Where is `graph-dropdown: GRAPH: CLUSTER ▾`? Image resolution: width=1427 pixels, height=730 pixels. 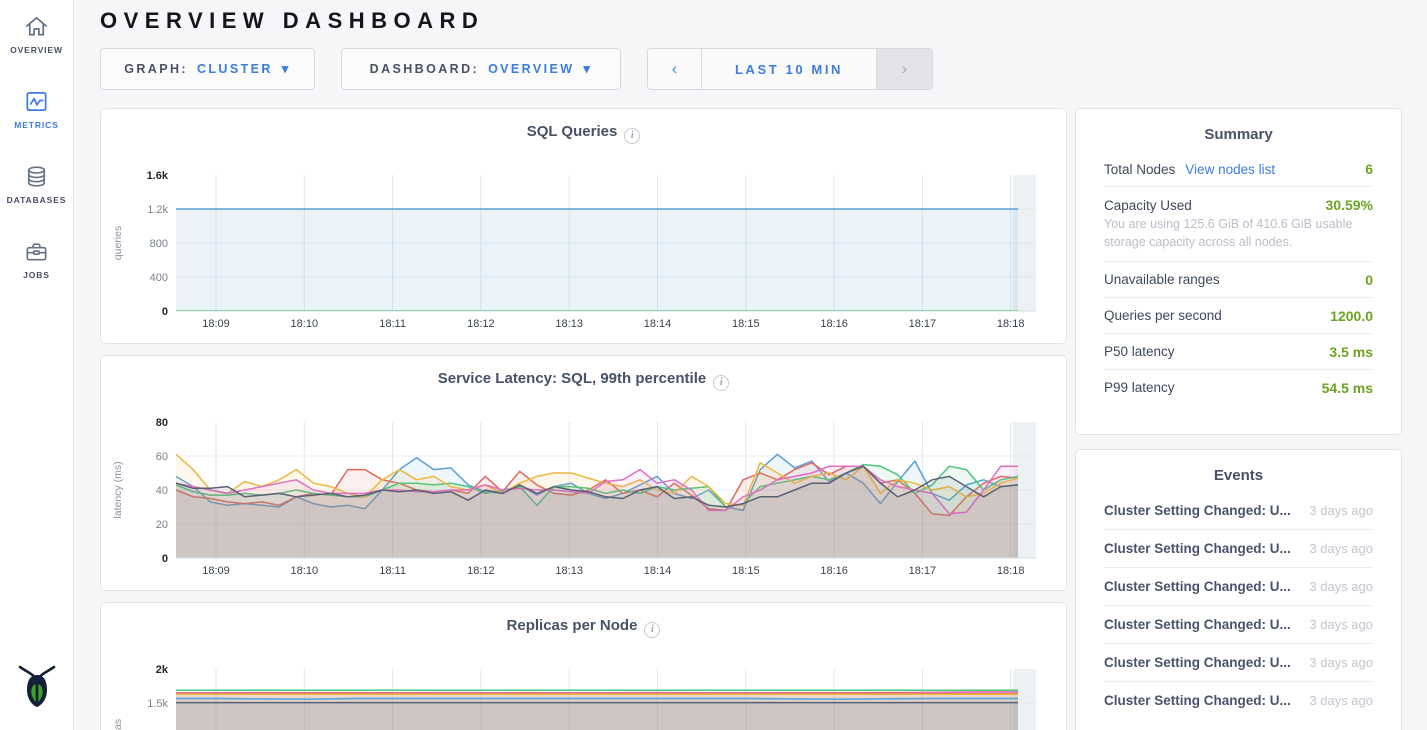 graph-dropdown: GRAPH: CLUSTER ▾ is located at coordinates (207, 69).